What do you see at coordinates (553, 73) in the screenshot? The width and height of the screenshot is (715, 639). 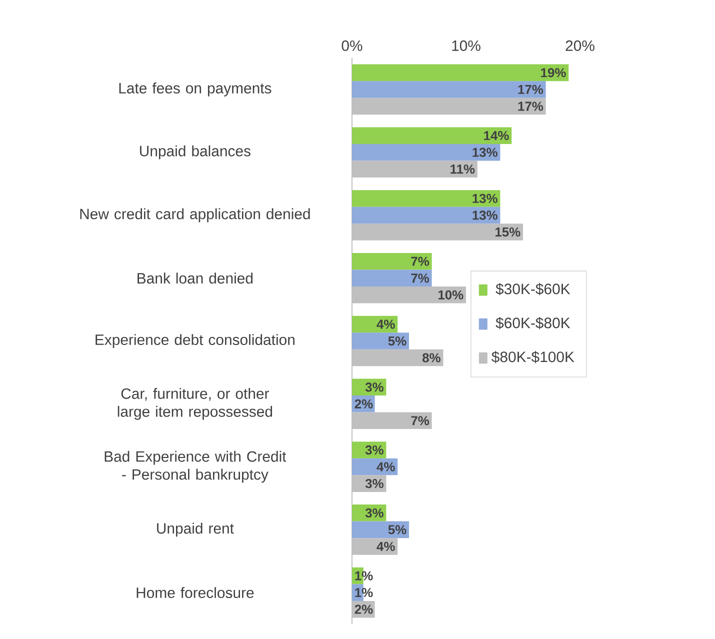 I see `data-label: 19%` at bounding box center [553, 73].